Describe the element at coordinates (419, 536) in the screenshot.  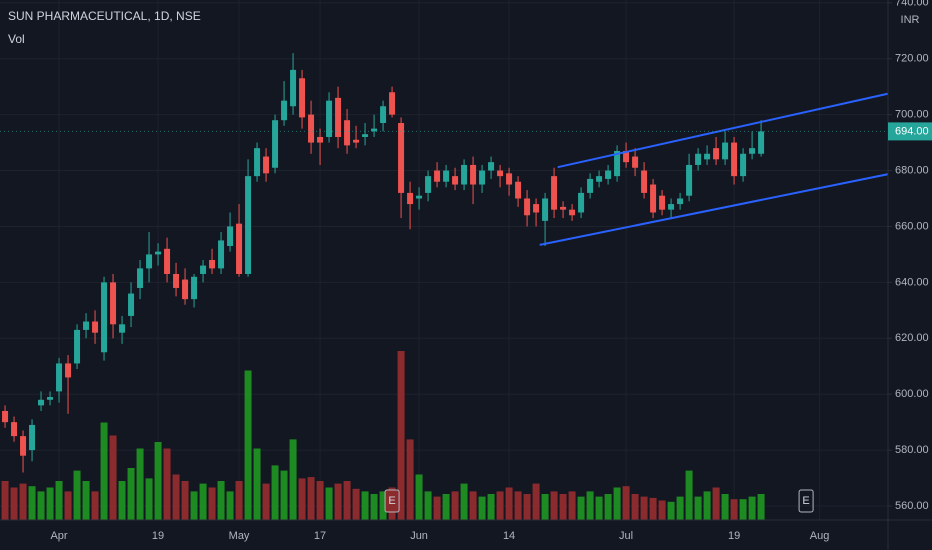
I see `x-tick-label: Jun` at that location.